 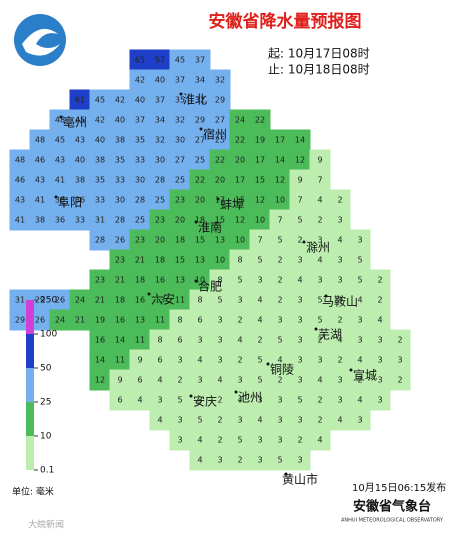 I want to click on grid-value: 46, so click(x=40, y=160).